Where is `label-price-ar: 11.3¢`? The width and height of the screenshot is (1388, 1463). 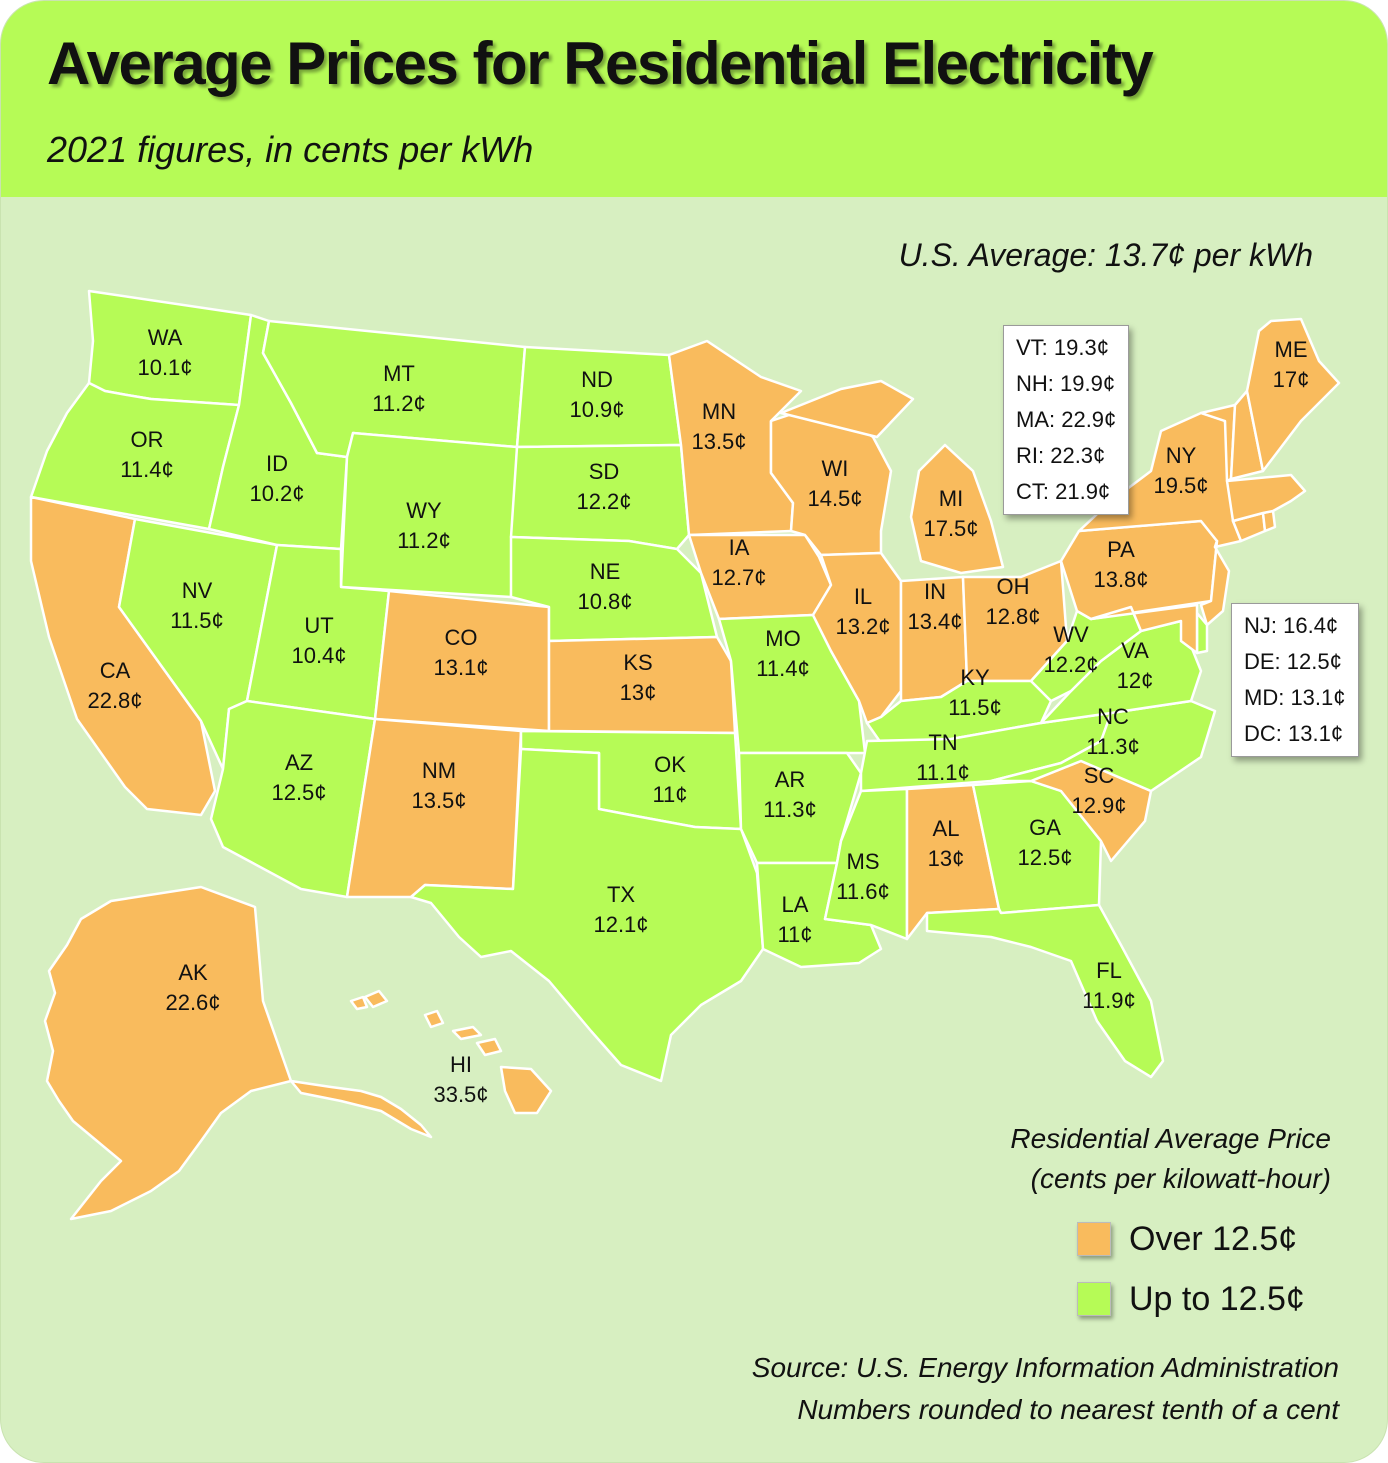 label-price-ar: 11.3¢ is located at coordinates (789, 809).